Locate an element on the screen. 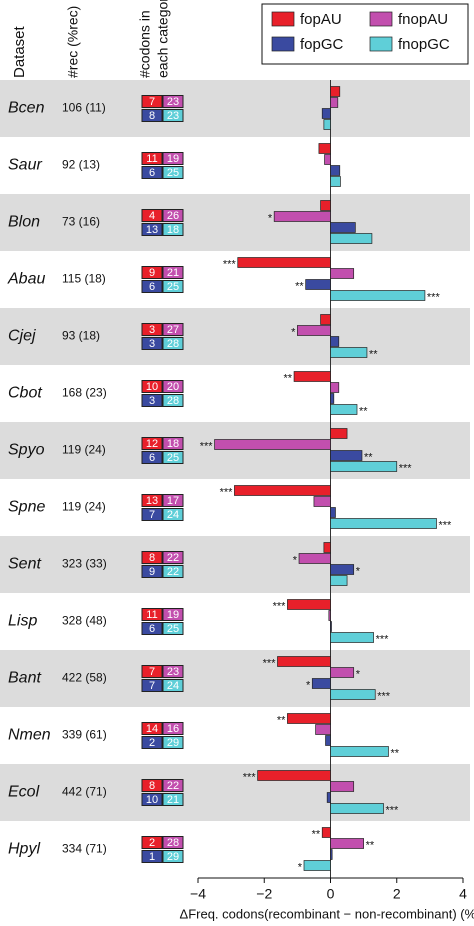 The image size is (474, 926). codons-header: #codons in is located at coordinates (145, 44).